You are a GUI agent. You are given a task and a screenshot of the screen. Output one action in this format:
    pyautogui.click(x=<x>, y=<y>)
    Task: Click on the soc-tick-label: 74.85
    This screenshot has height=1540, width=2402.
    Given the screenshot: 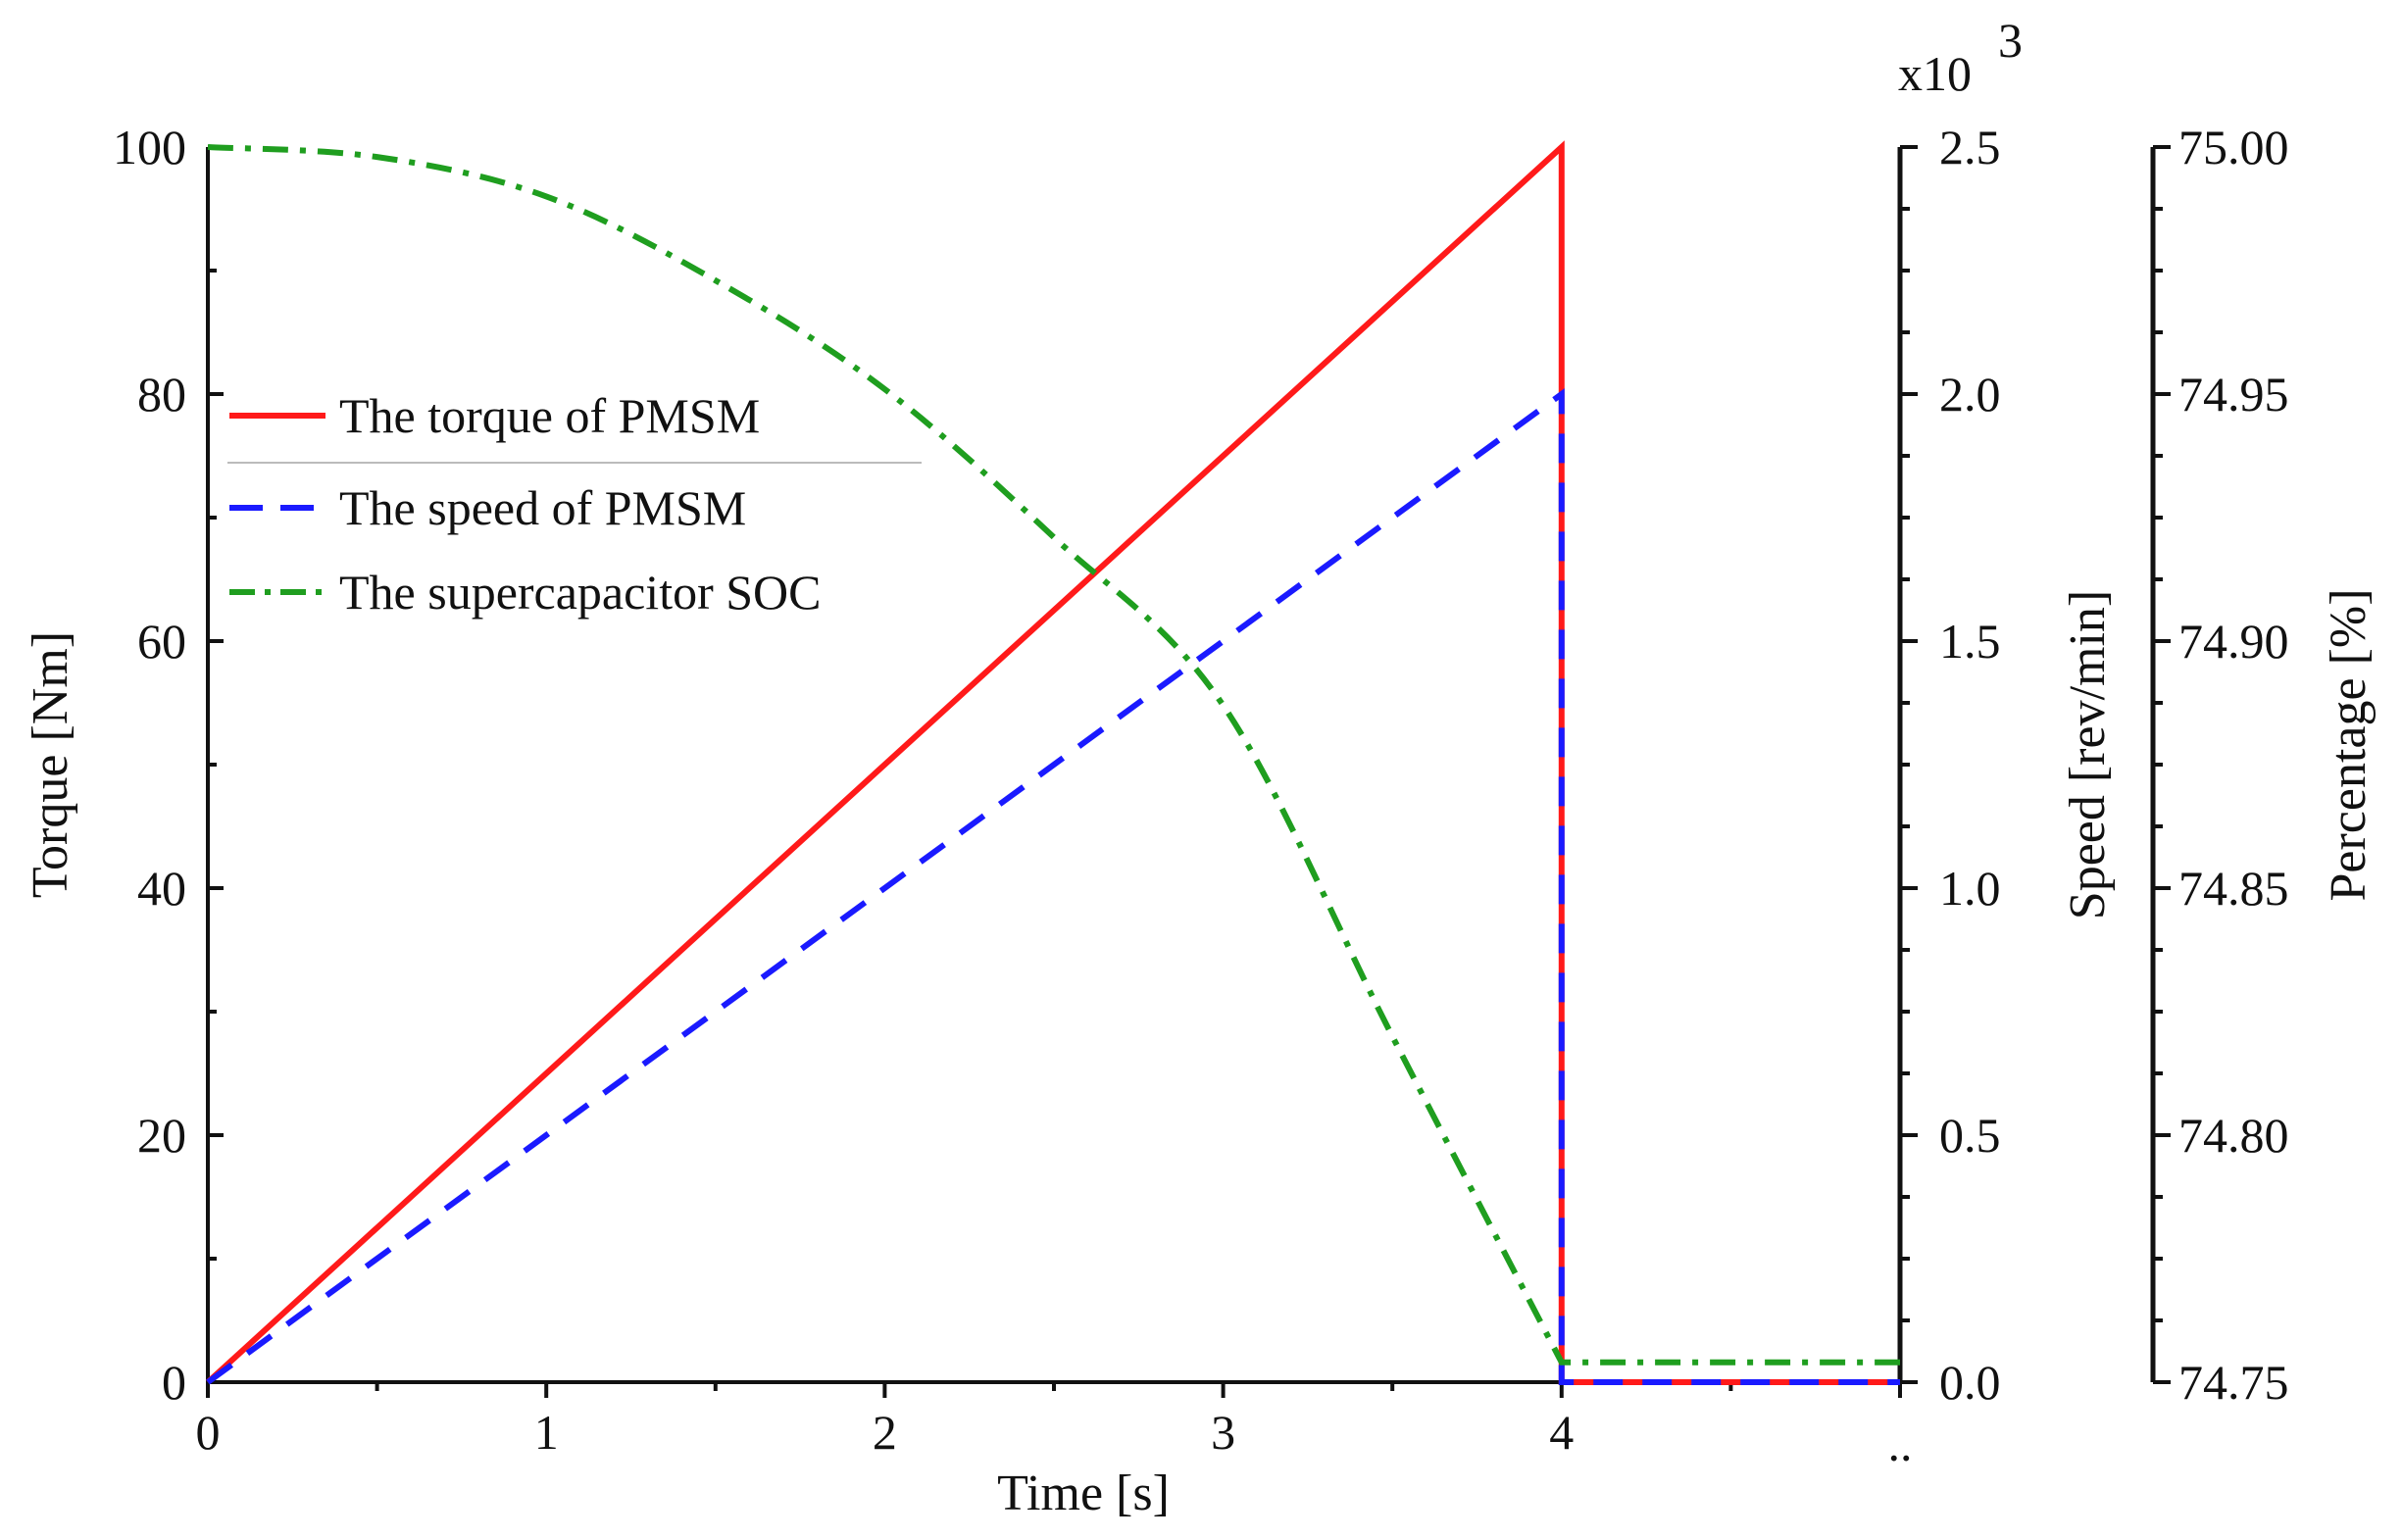 What is the action you would take?
    pyautogui.click(x=2233, y=889)
    